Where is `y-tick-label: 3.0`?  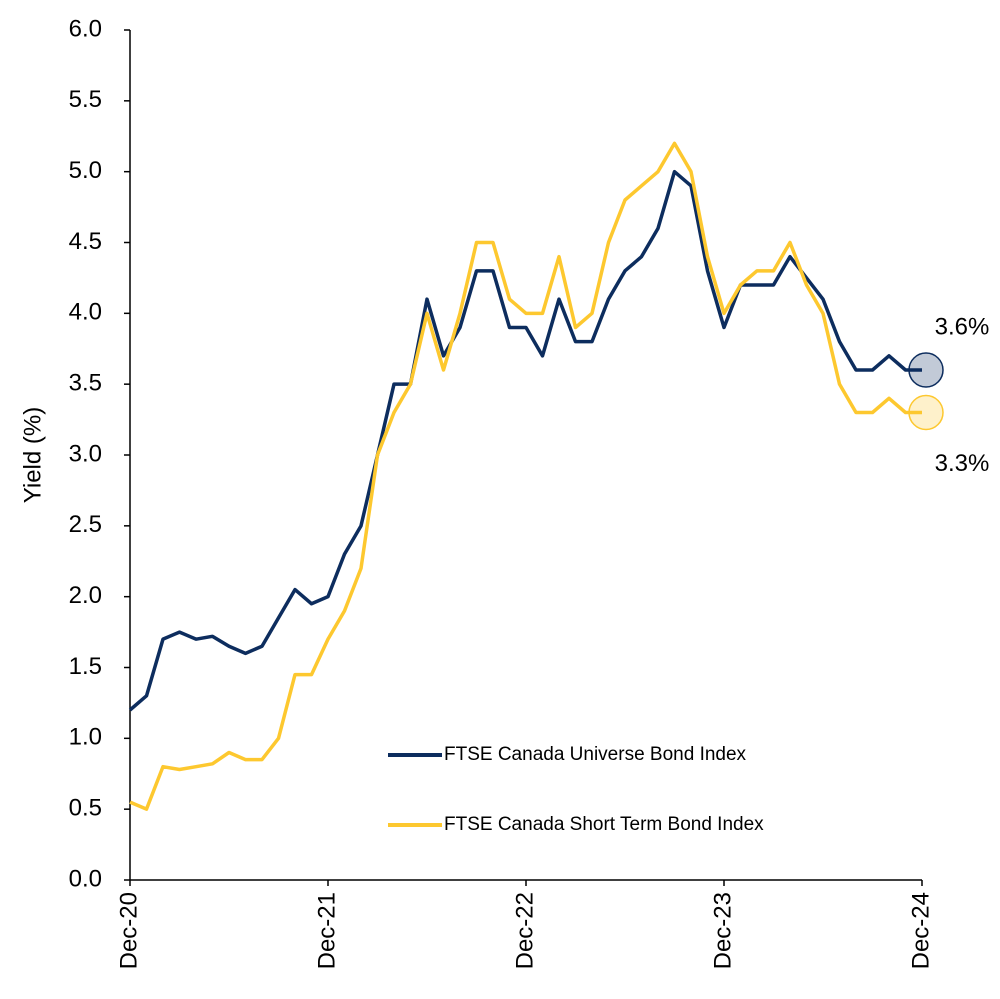 y-tick-label: 3.0 is located at coordinates (85, 453).